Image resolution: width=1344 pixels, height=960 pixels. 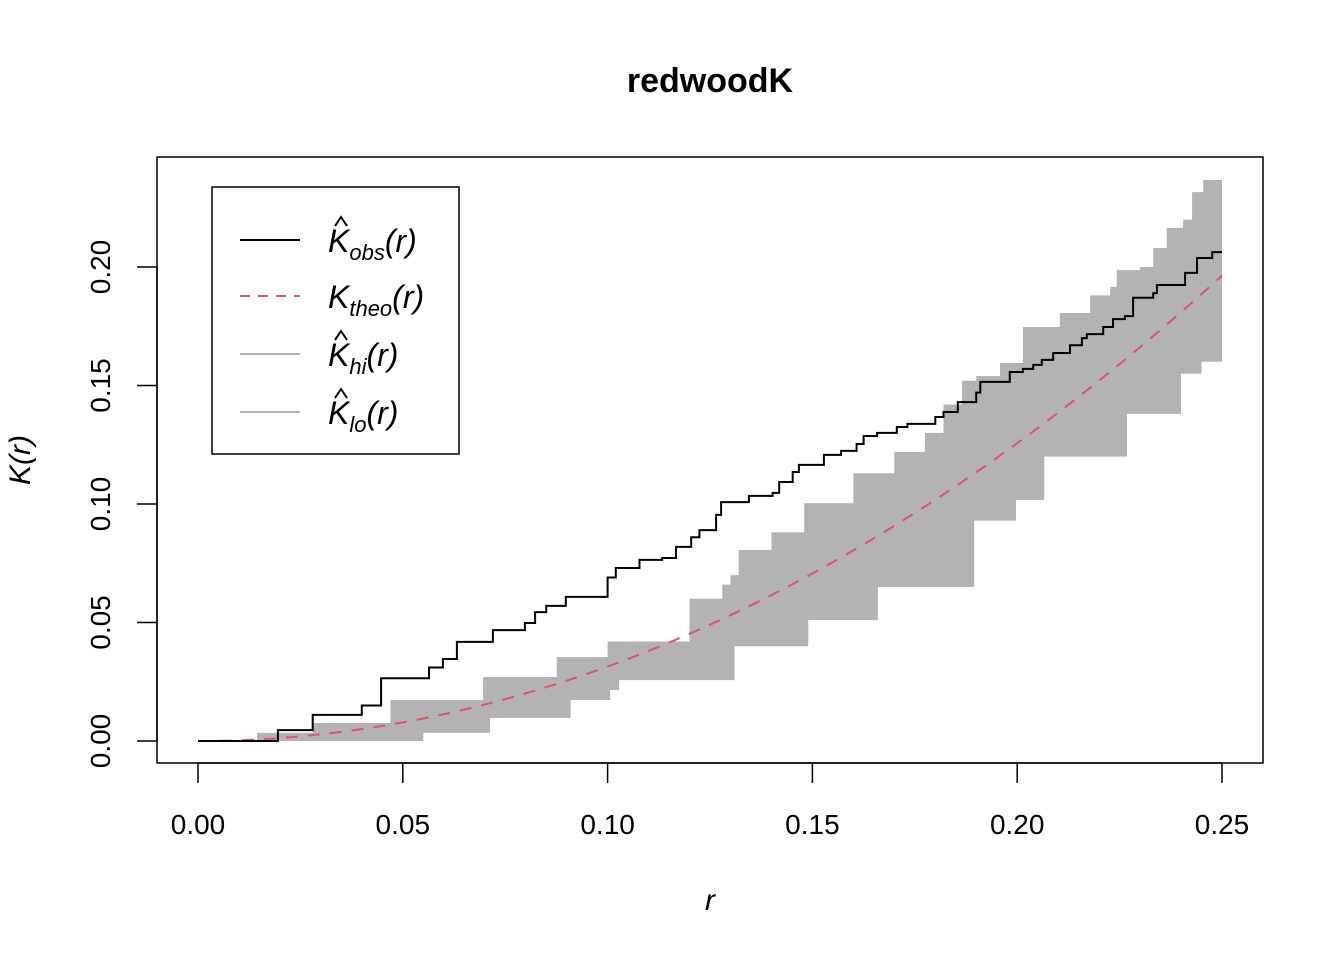 What do you see at coordinates (812, 824) in the screenshot?
I see `x-tick-label: 0.15` at bounding box center [812, 824].